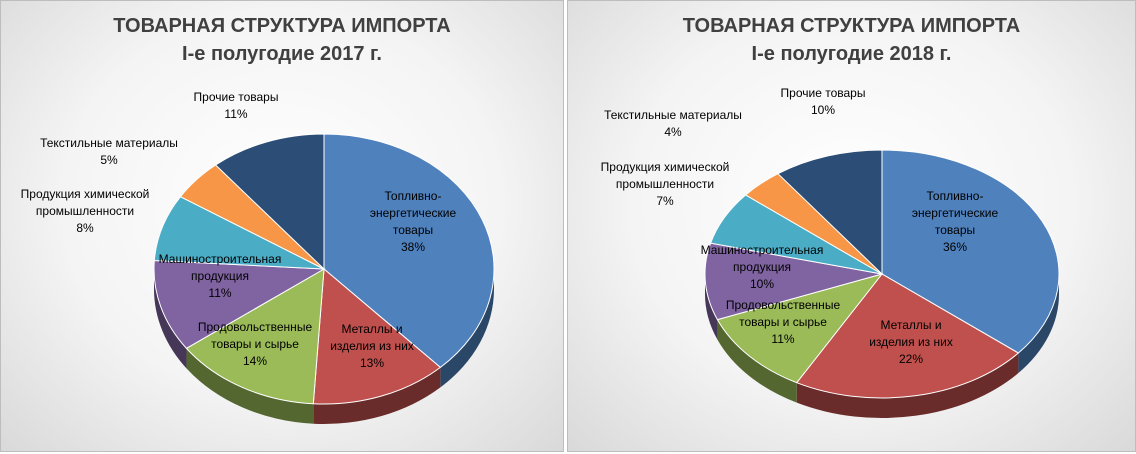 The width and height of the screenshot is (1136, 454). I want to click on pie-data-label: Металлы и изделия из них 22%, so click(911, 342).